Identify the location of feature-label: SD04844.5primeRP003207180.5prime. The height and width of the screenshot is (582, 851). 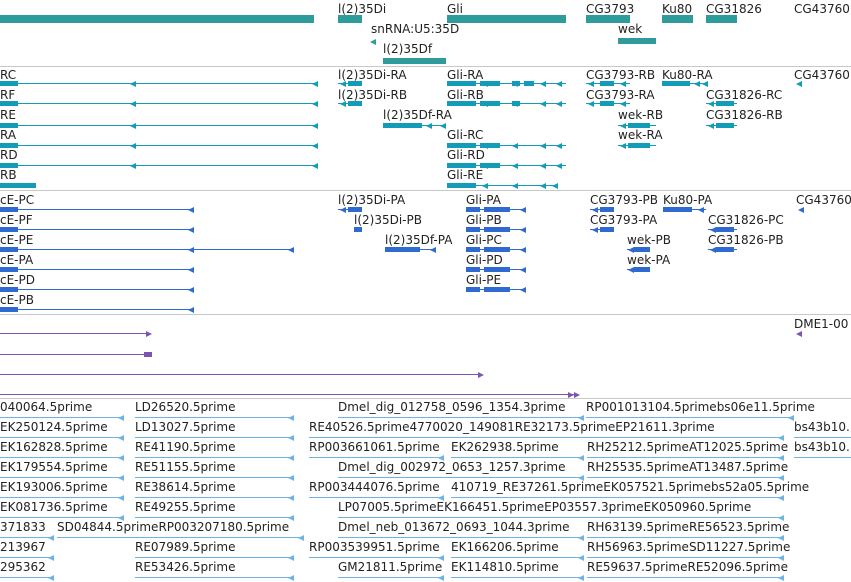
(173, 527).